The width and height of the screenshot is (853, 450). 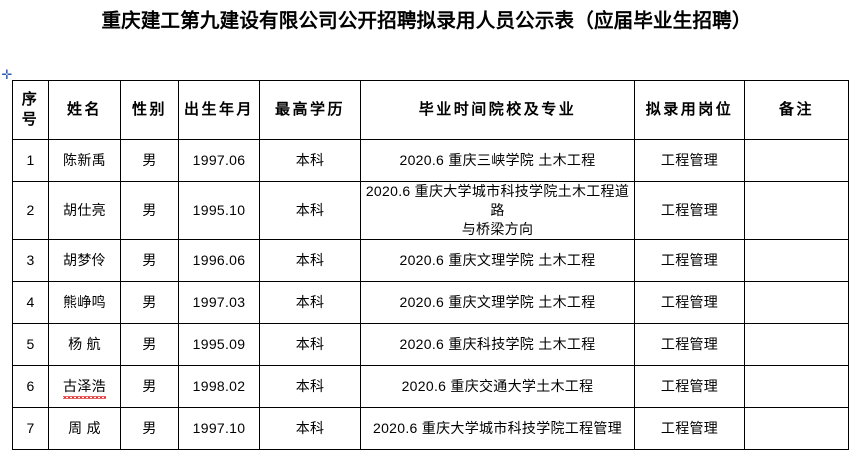 I want to click on table-move-handle-icon: ✛, so click(x=7, y=75).